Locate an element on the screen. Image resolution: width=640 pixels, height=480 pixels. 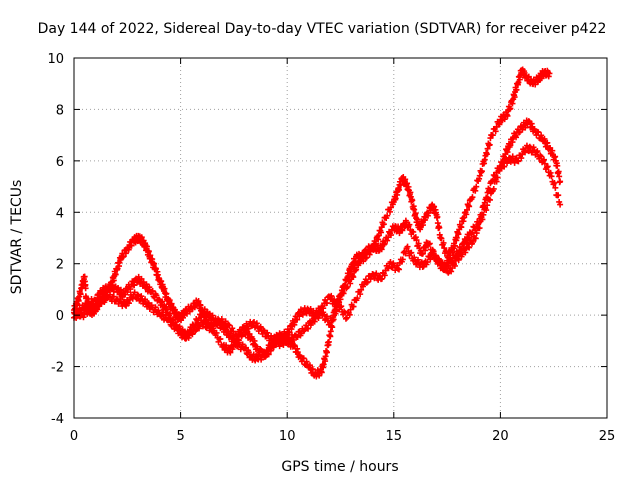
x-tick-label: 25 is located at coordinates (607, 436).